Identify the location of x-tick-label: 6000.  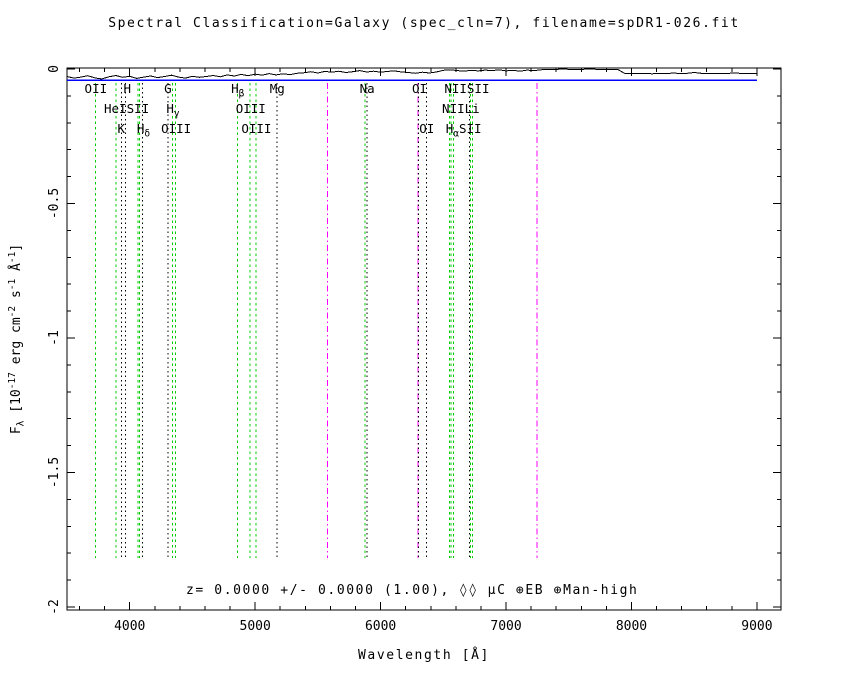
(380, 626).